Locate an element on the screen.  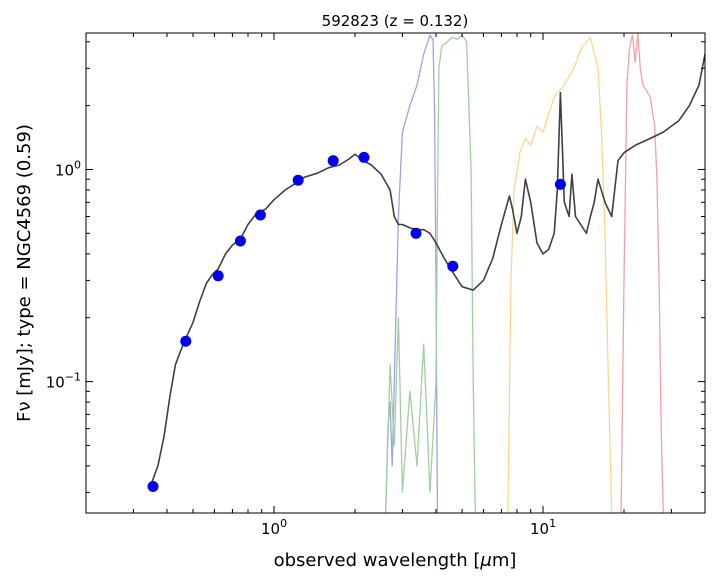
y-tick-label: 10⁰ is located at coordinates (68, 168).